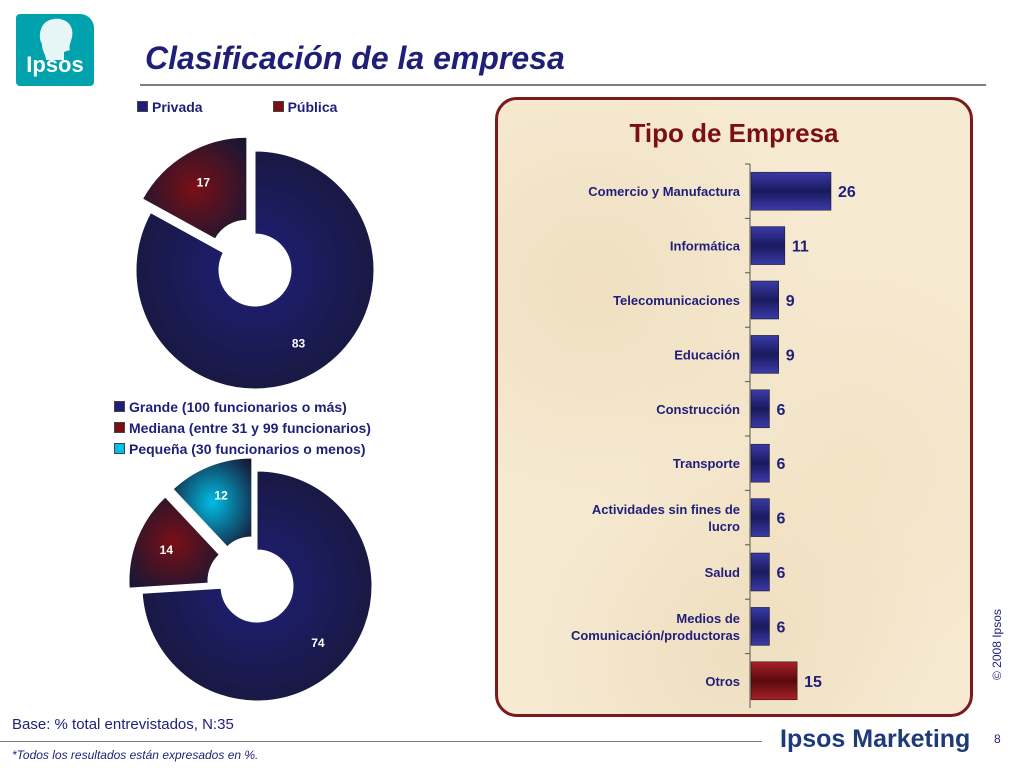  I want to click on donut-data-label: 12, so click(221, 495).